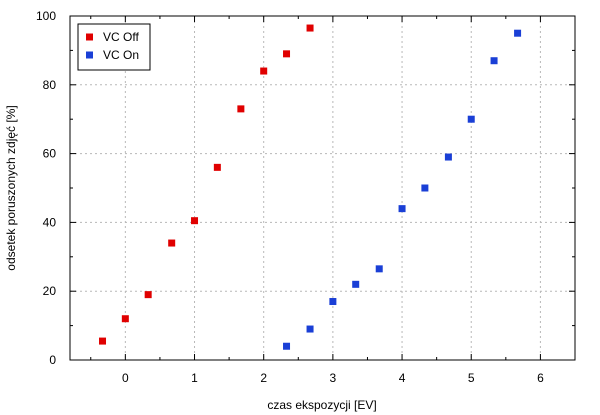 The height and width of the screenshot is (415, 600). I want to click on legend-label: VC On, so click(121, 55).